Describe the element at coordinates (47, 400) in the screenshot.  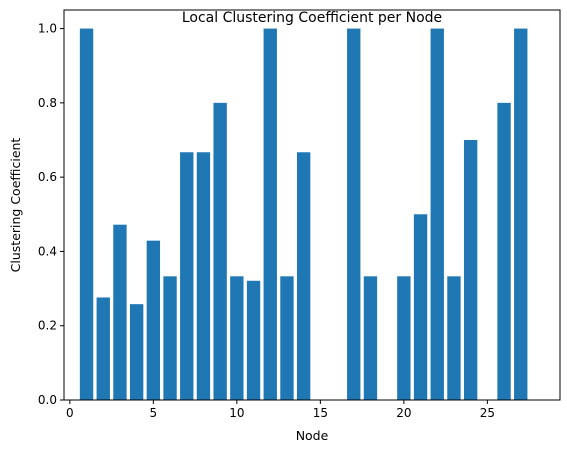
I see `y-tick-label: 0.0` at that location.